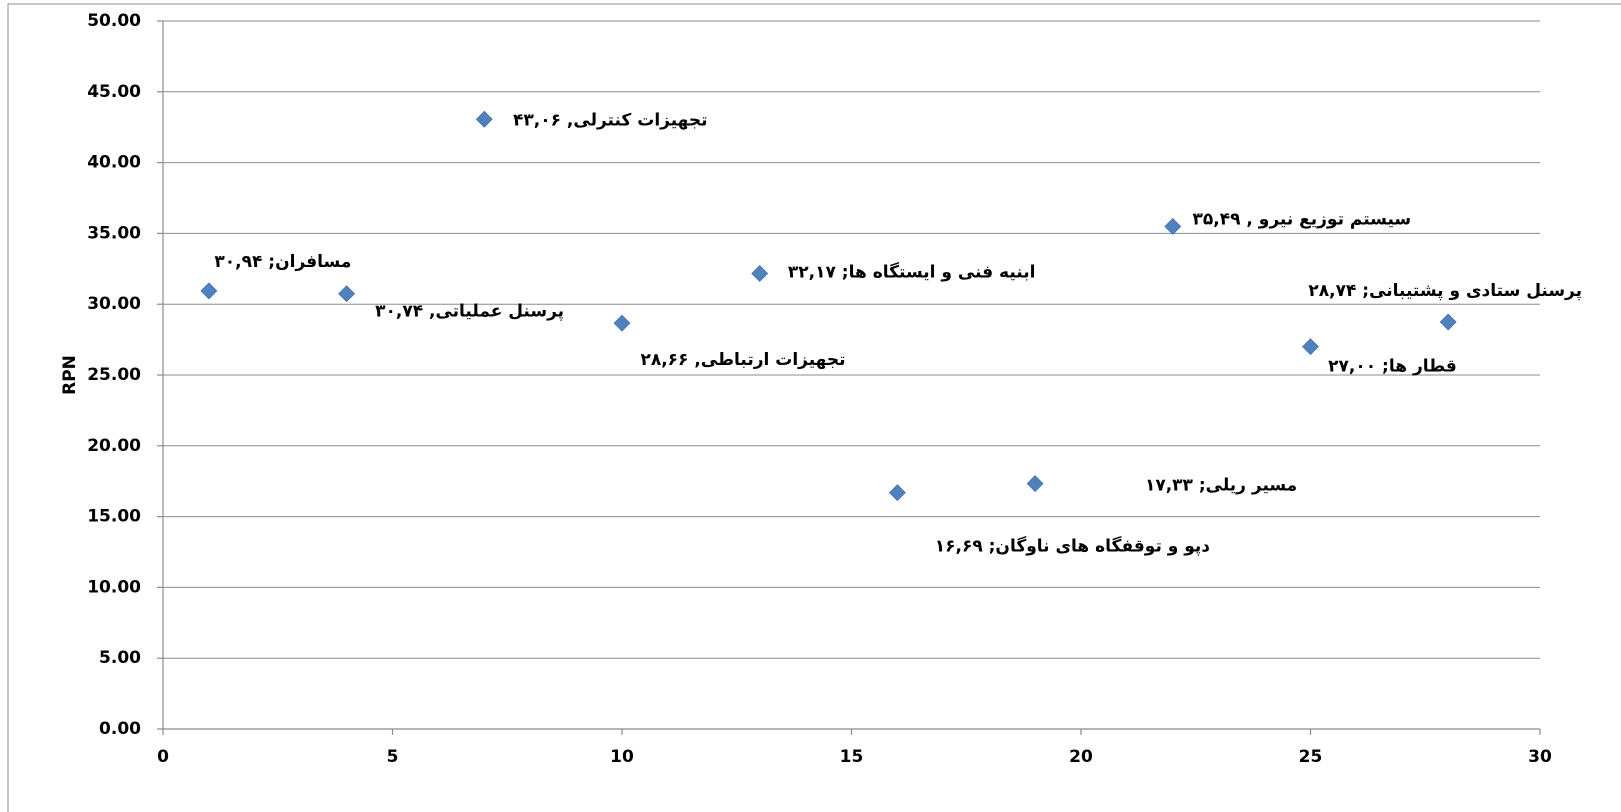 The height and width of the screenshot is (812, 1621). I want to click on data-label: پرسنل عملیاتی, ۳۰,۷۴, so click(469, 312).